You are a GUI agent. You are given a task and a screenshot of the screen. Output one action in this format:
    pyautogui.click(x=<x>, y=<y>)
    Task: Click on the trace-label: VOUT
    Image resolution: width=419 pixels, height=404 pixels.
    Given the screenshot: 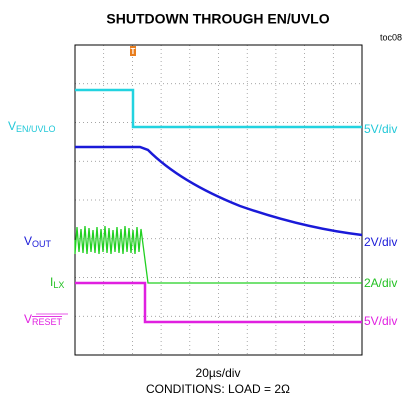 What is the action you would take?
    pyautogui.click(x=38, y=241)
    